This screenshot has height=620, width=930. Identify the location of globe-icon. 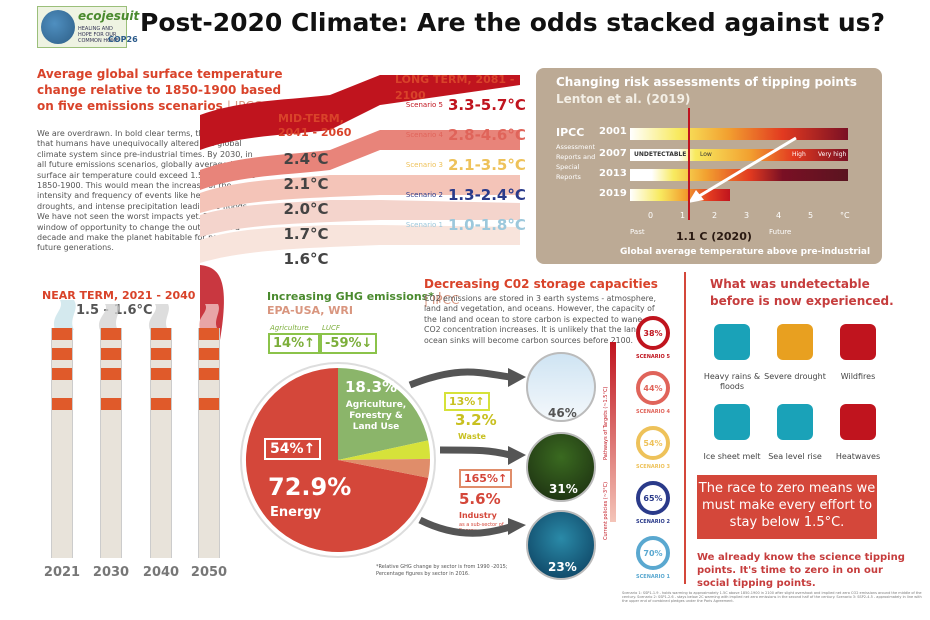
(58, 27).